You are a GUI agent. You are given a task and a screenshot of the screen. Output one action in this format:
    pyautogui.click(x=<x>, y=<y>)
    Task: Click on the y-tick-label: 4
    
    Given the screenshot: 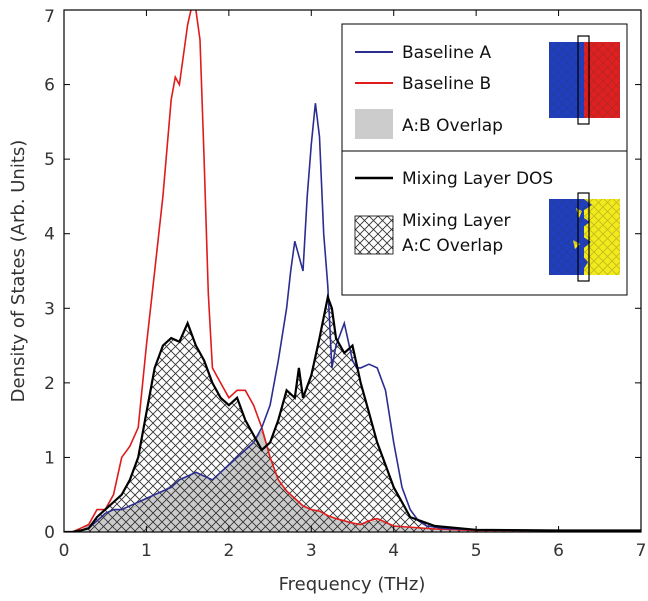 What is the action you would take?
    pyautogui.click(x=49, y=235)
    